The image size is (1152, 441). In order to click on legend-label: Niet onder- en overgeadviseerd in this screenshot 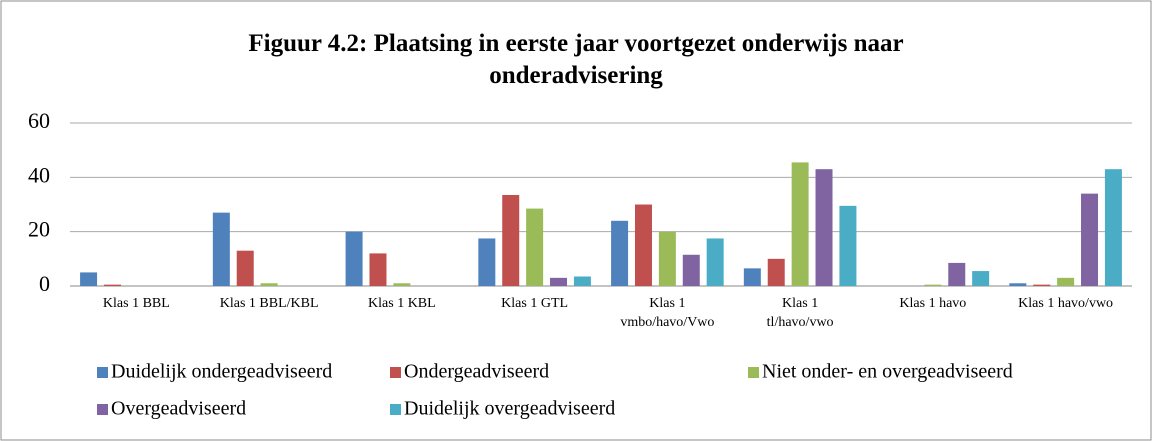, I will do `click(887, 372)`.